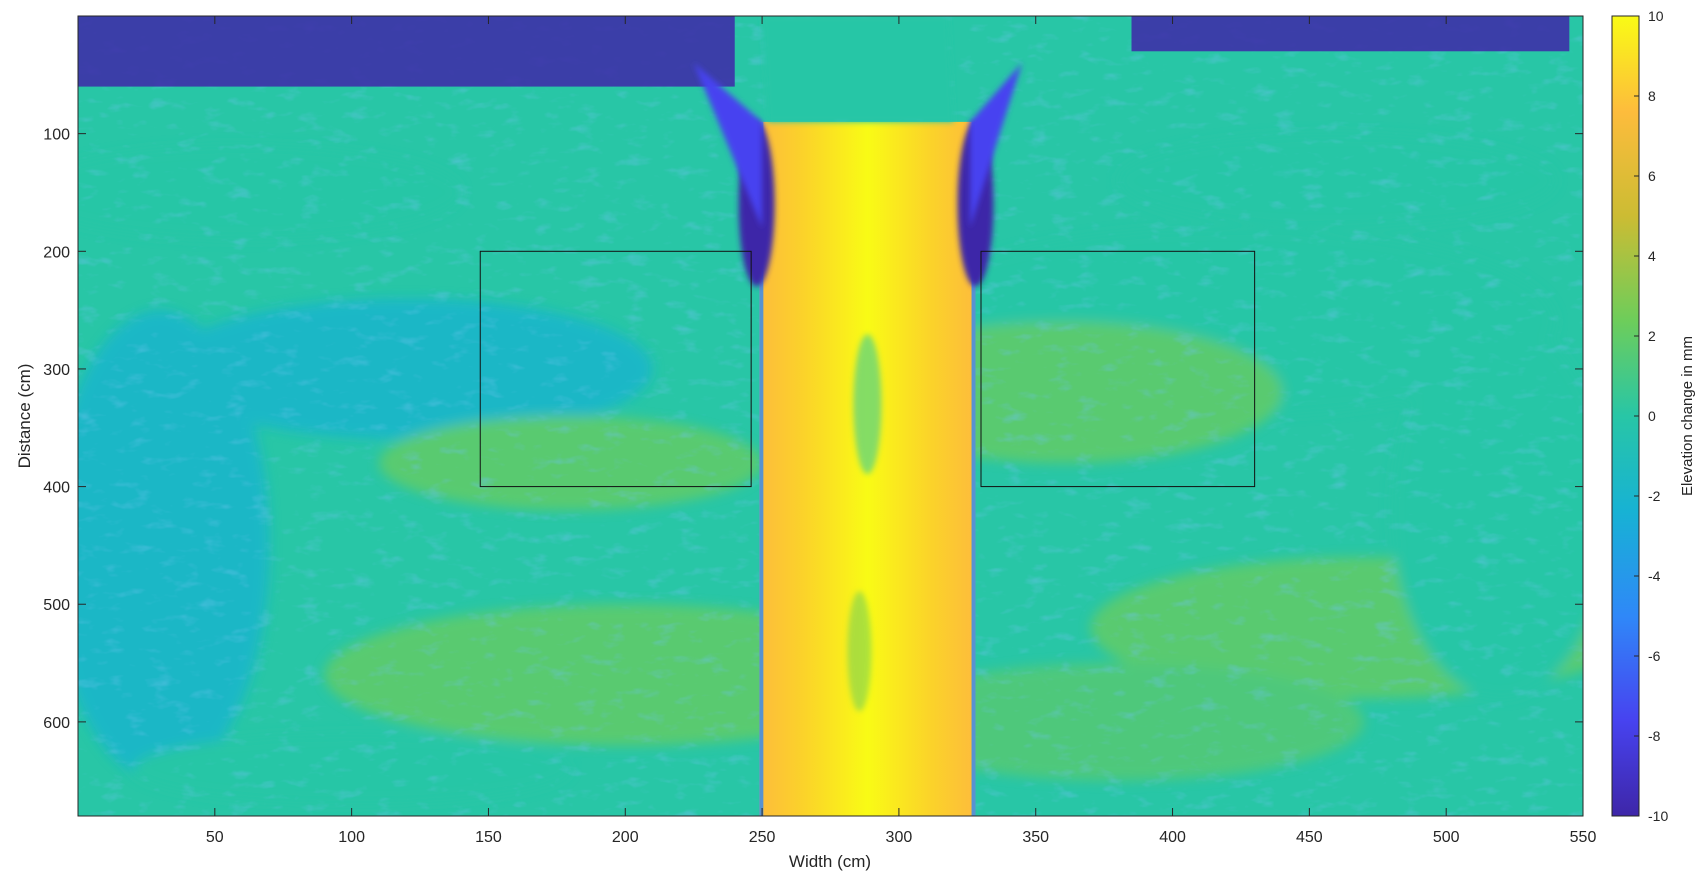 This screenshot has width=1702, height=877. What do you see at coordinates (56, 135) in the screenshot?
I see `y-tick-label: 100` at bounding box center [56, 135].